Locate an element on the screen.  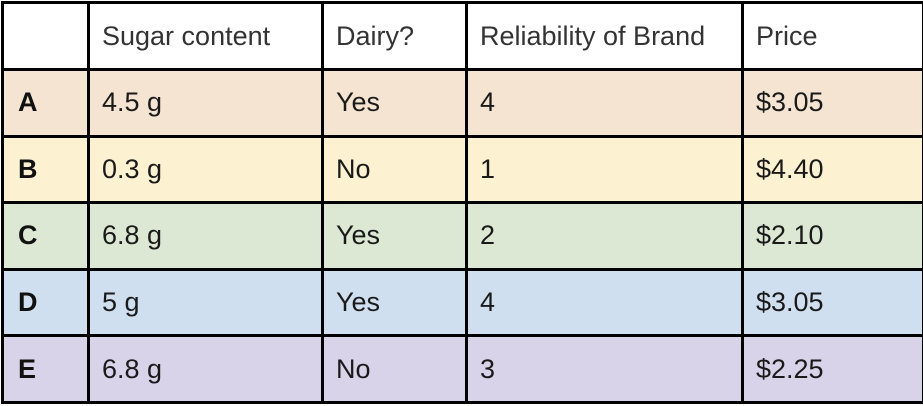
row-label: E is located at coordinates (46, 369).